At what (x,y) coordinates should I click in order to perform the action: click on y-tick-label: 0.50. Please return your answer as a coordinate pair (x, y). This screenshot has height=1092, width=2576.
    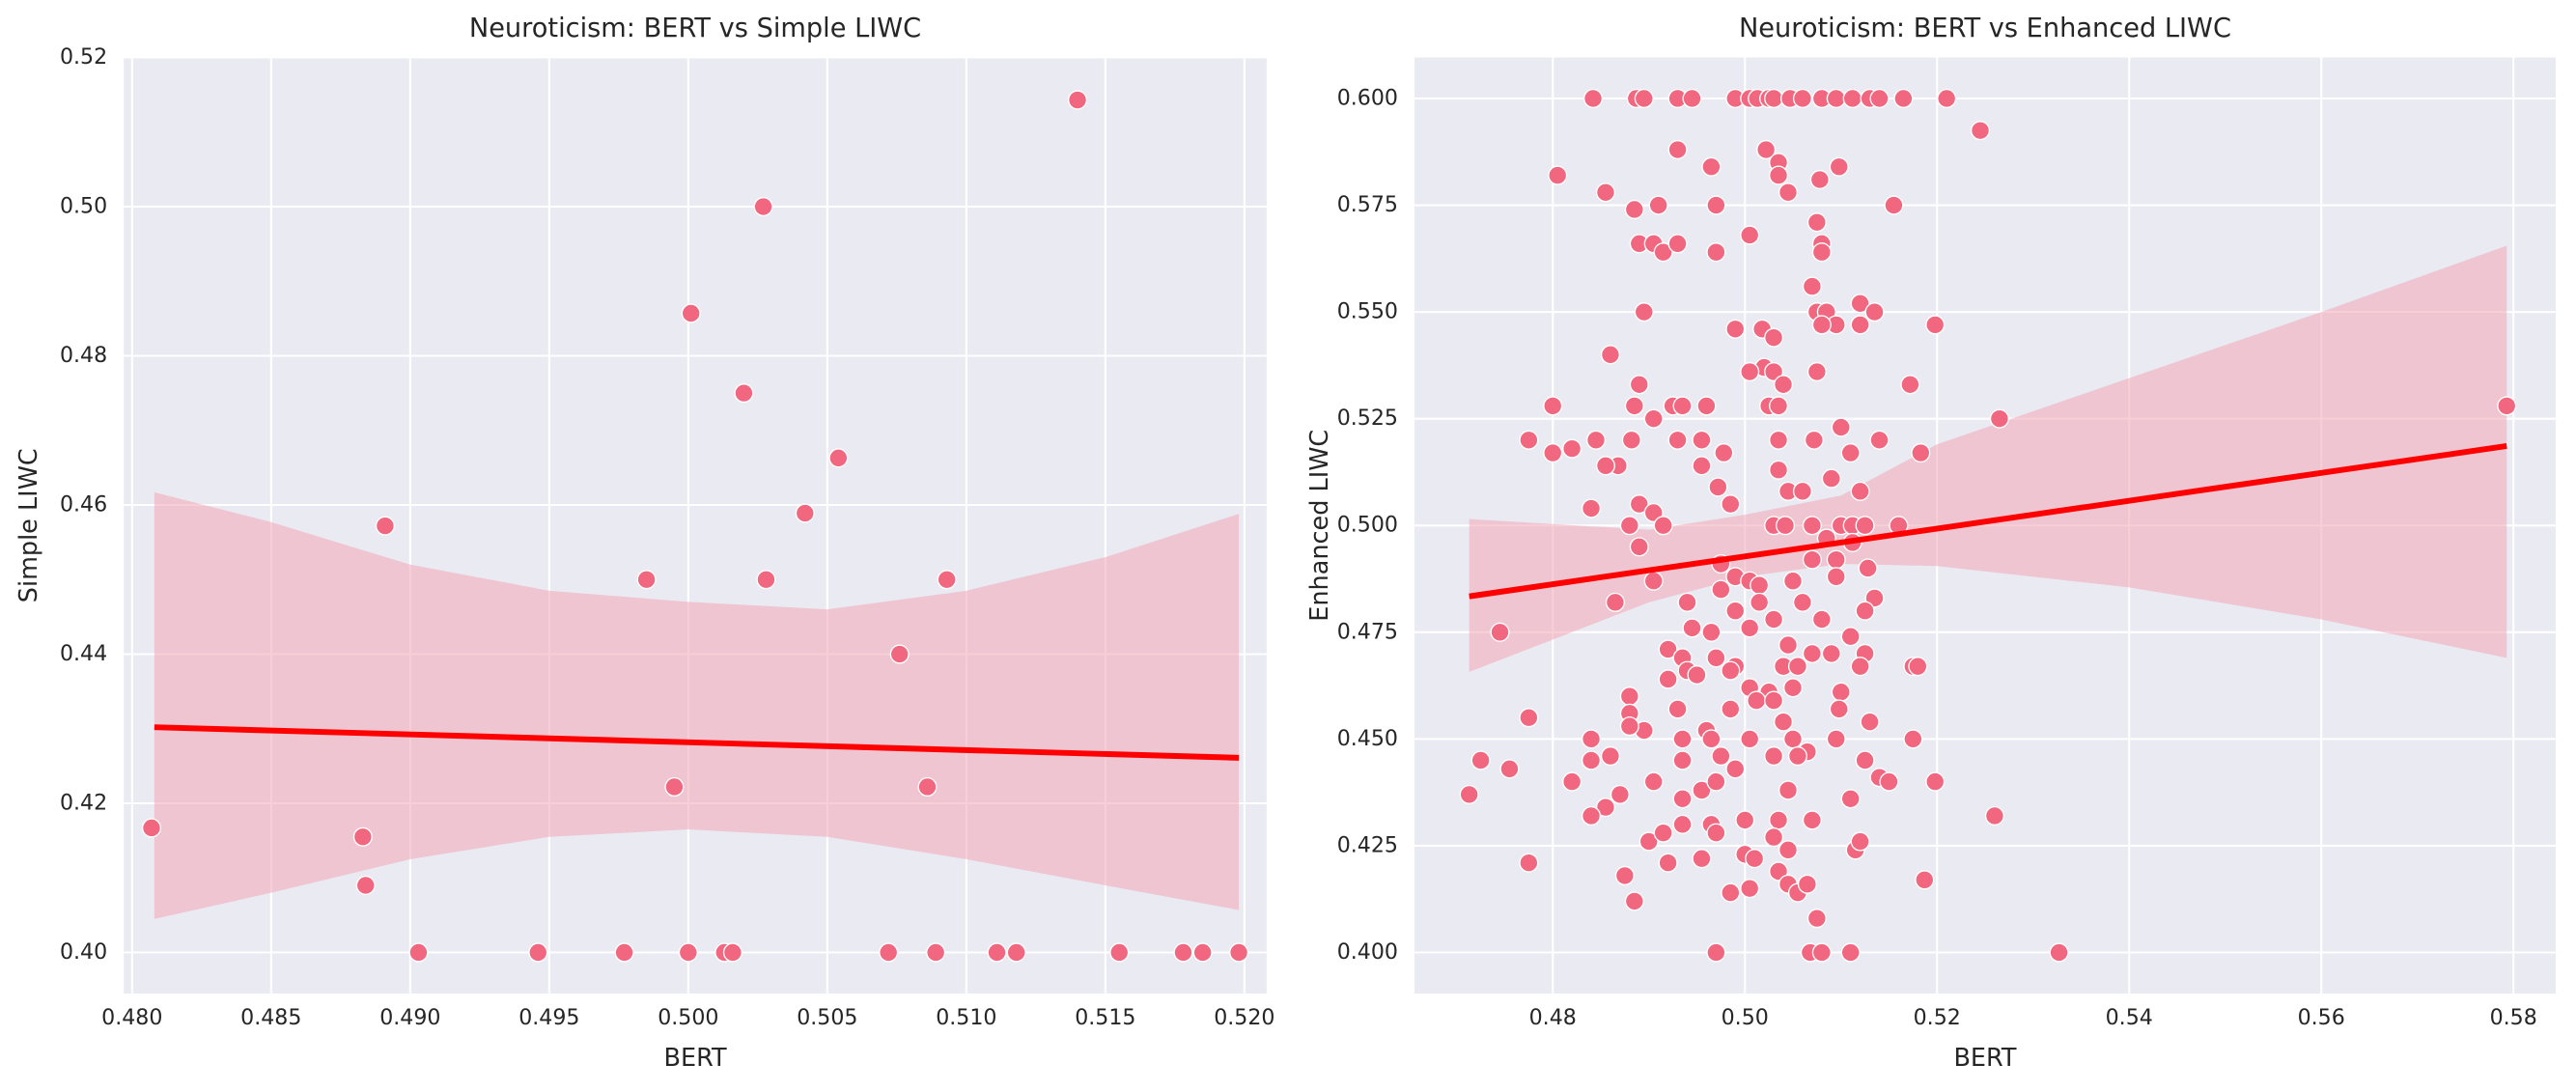
    Looking at the image, I should click on (84, 207).